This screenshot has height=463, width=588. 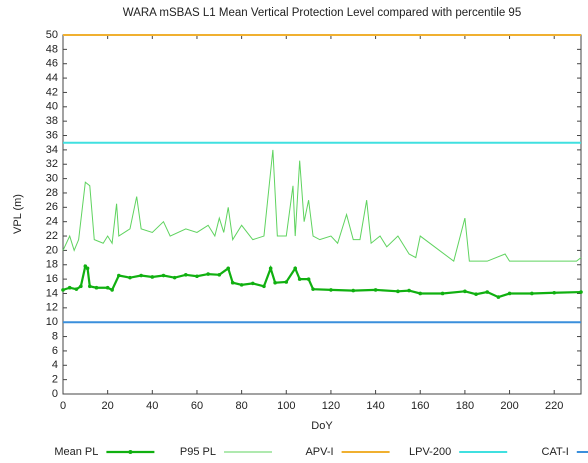 I want to click on x-tick-label: 120, so click(x=331, y=406).